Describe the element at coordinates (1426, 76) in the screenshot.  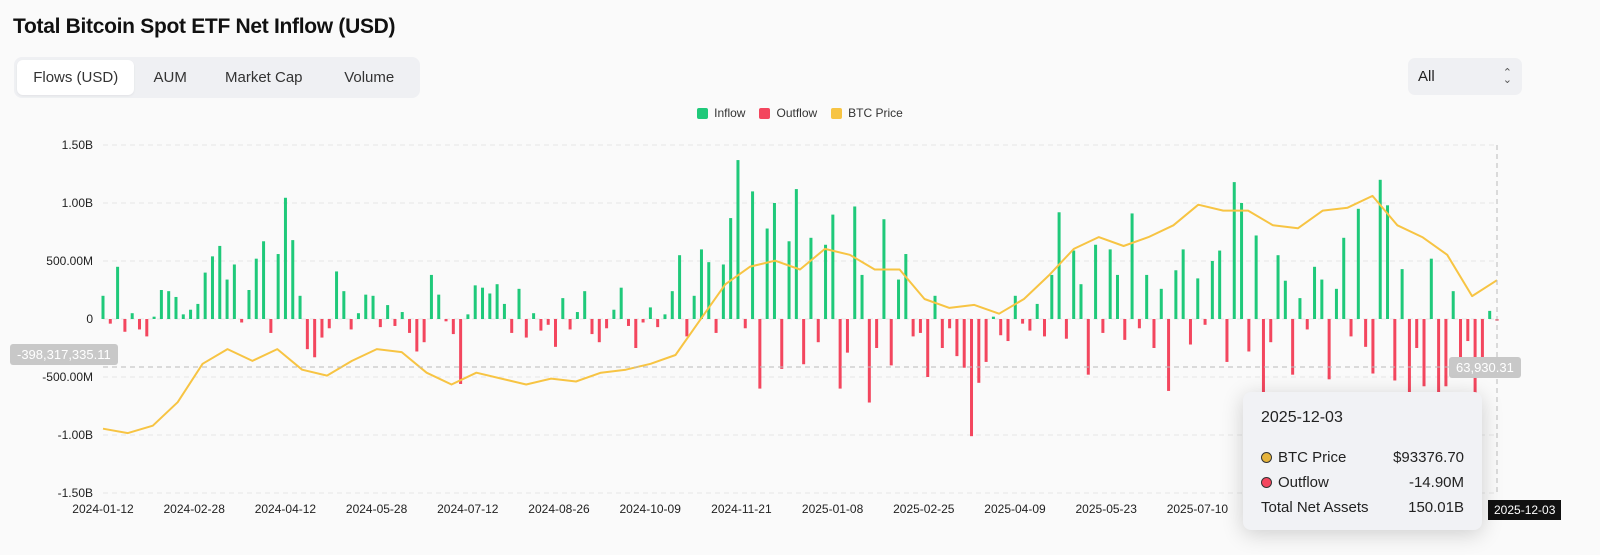
I see `range-select-value: All` at that location.